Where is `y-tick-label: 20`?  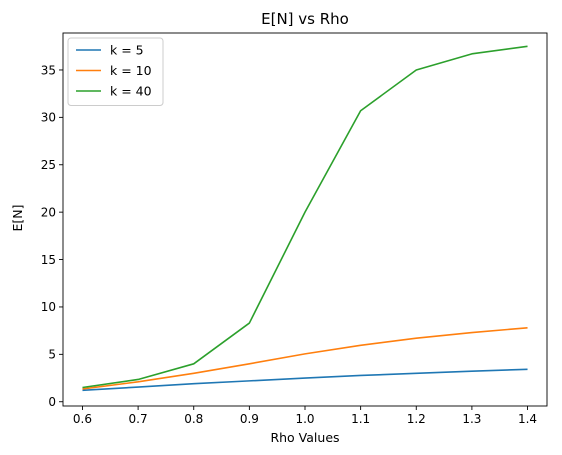 y-tick-label: 20 is located at coordinates (48, 212).